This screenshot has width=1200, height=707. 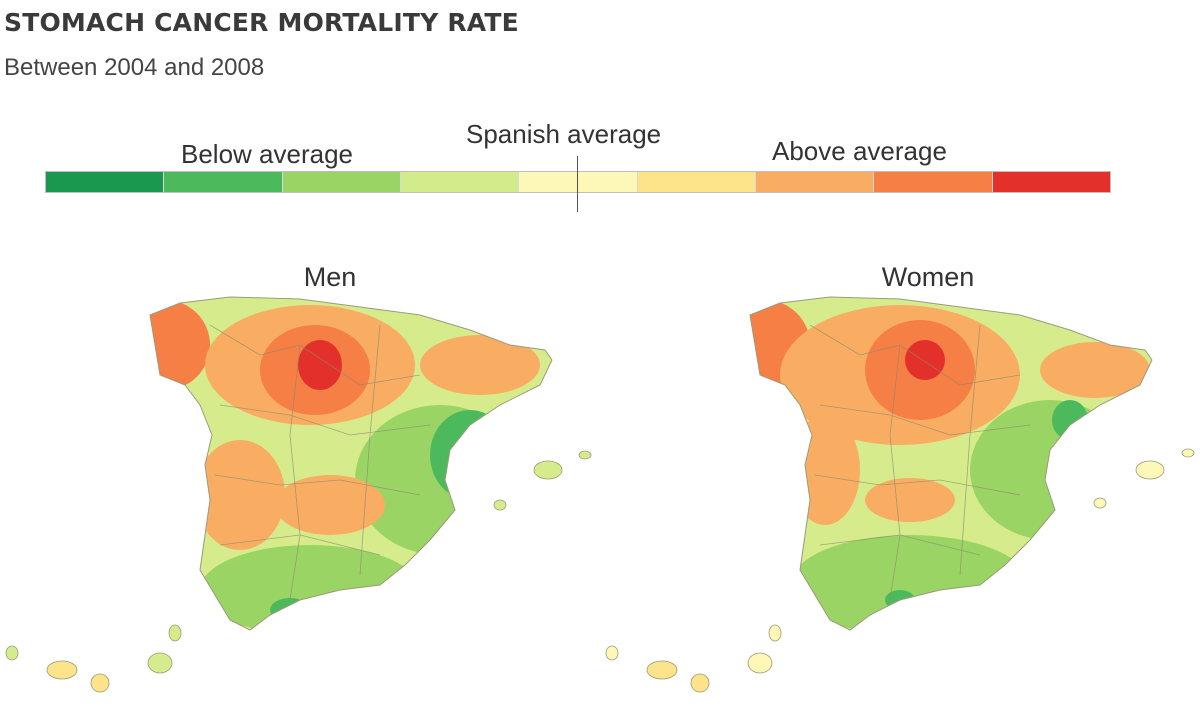 I want to click on legend-color-scale, so click(x=578, y=182).